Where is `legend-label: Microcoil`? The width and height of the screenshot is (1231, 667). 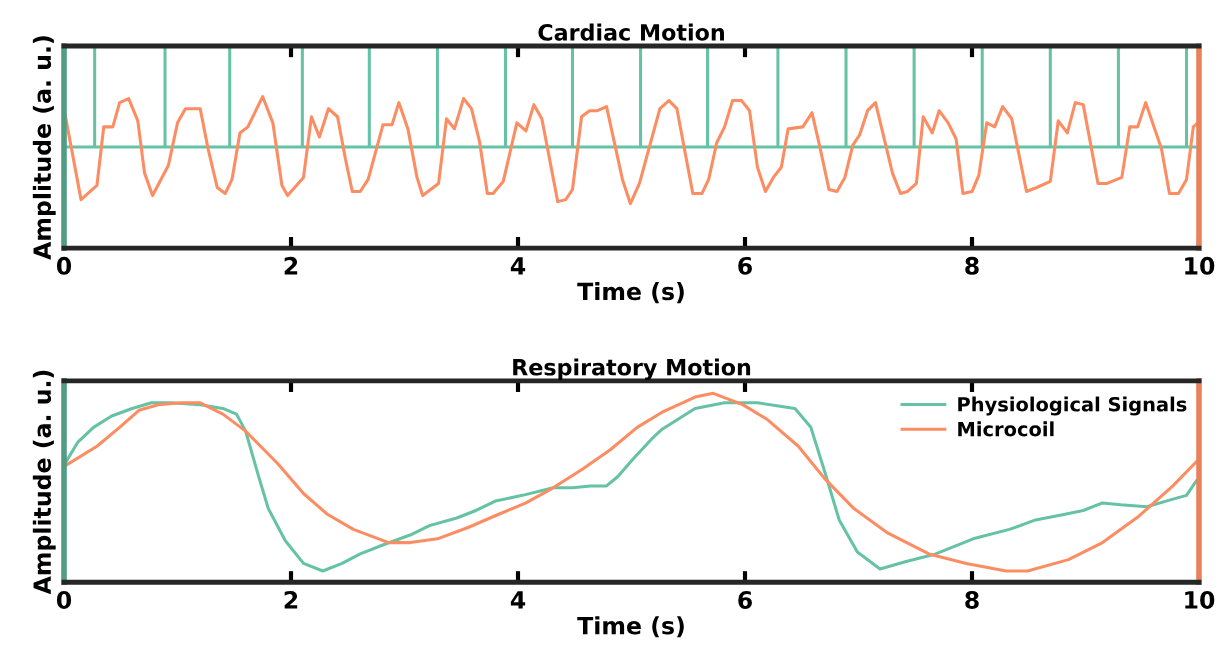 legend-label: Microcoil is located at coordinates (1006, 429).